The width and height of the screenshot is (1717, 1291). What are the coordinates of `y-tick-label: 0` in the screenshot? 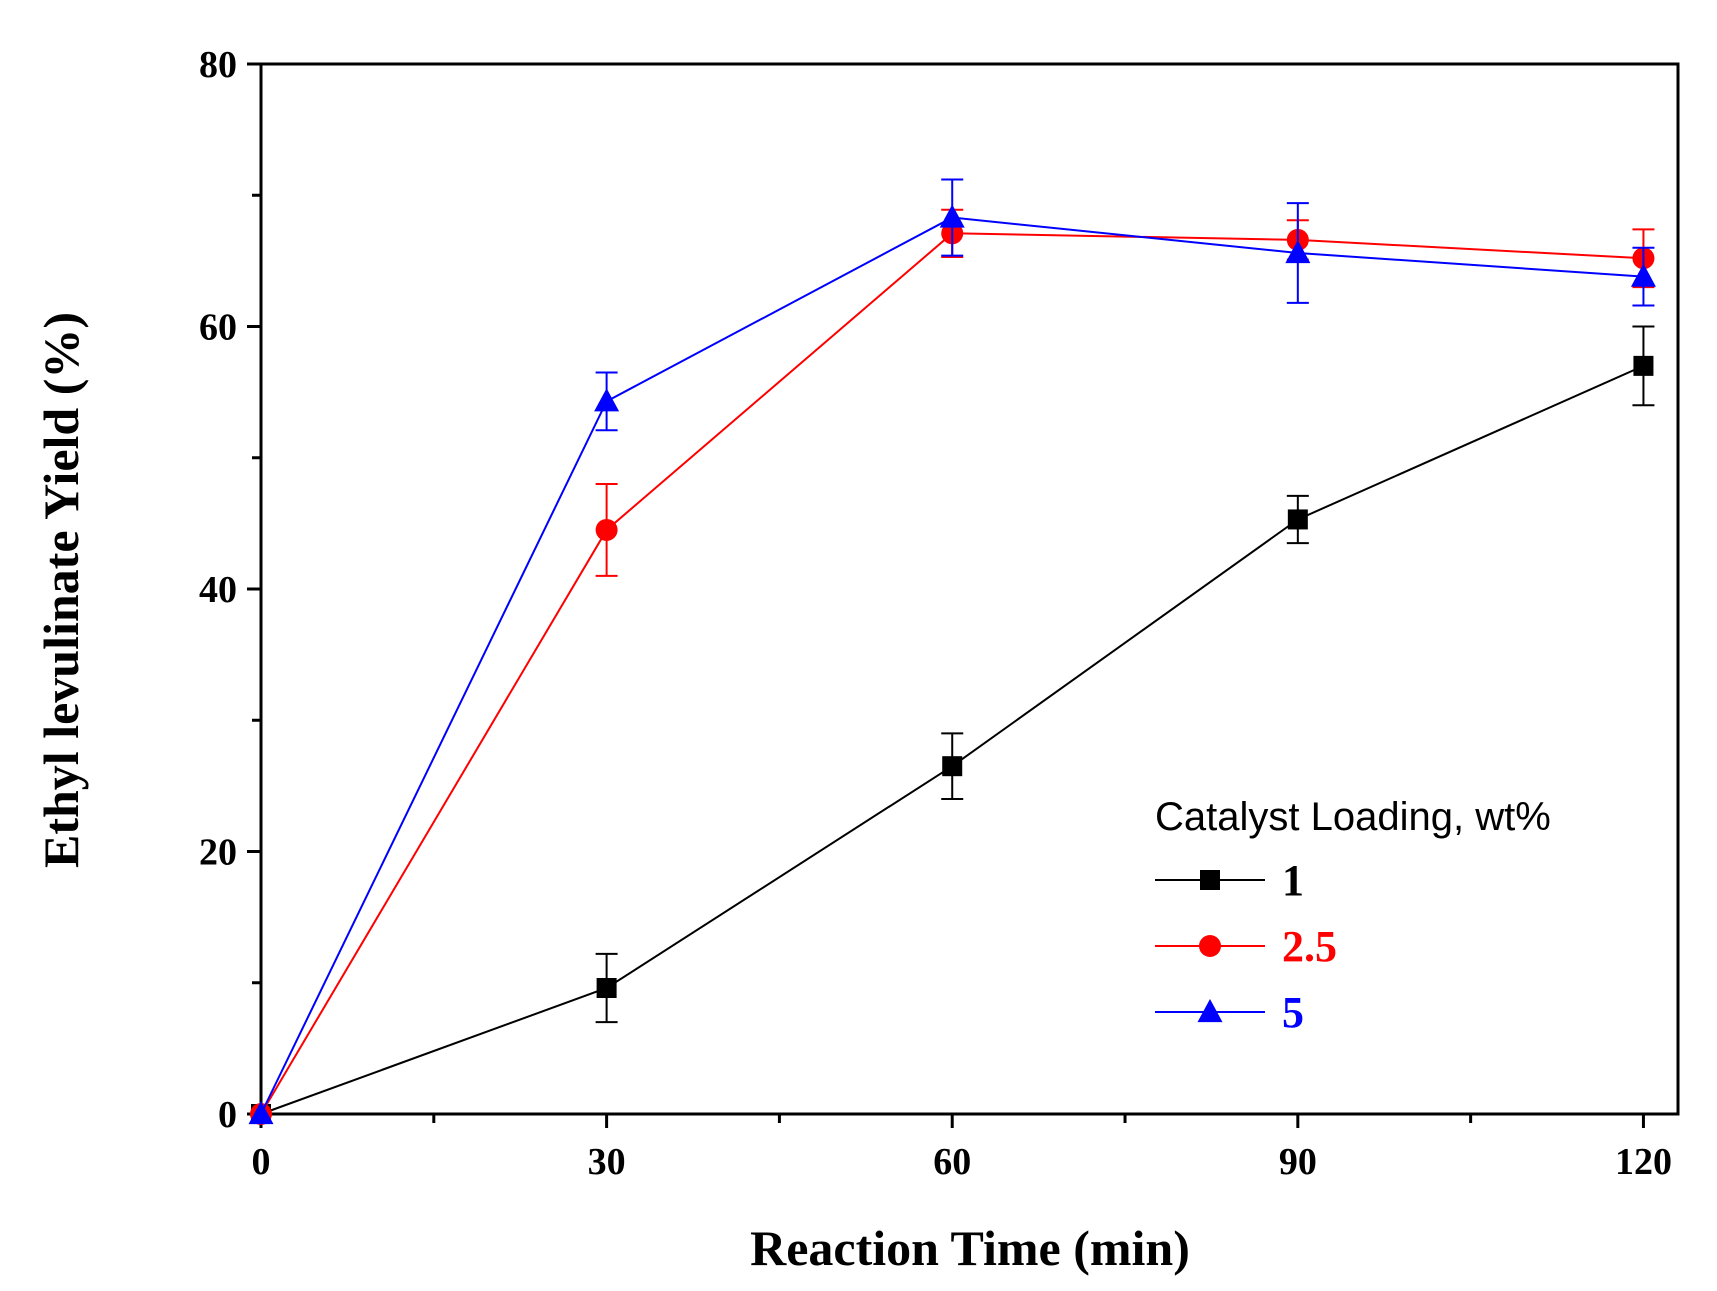 It's located at (227, 1115).